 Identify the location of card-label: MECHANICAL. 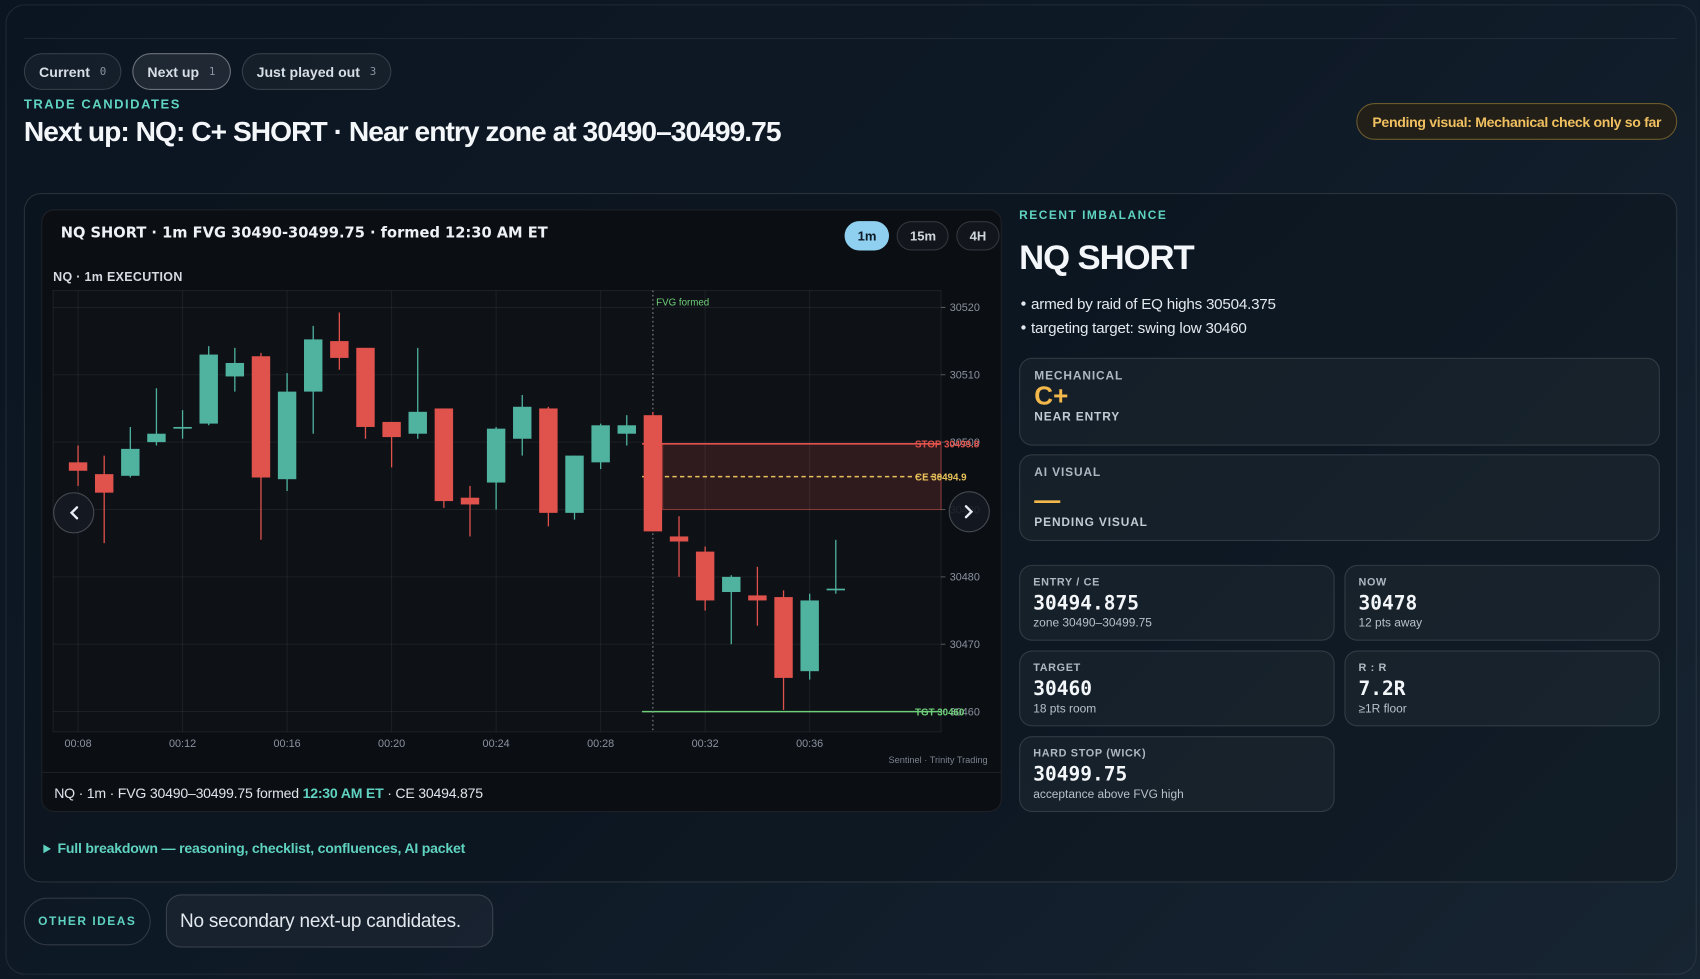
(1079, 376).